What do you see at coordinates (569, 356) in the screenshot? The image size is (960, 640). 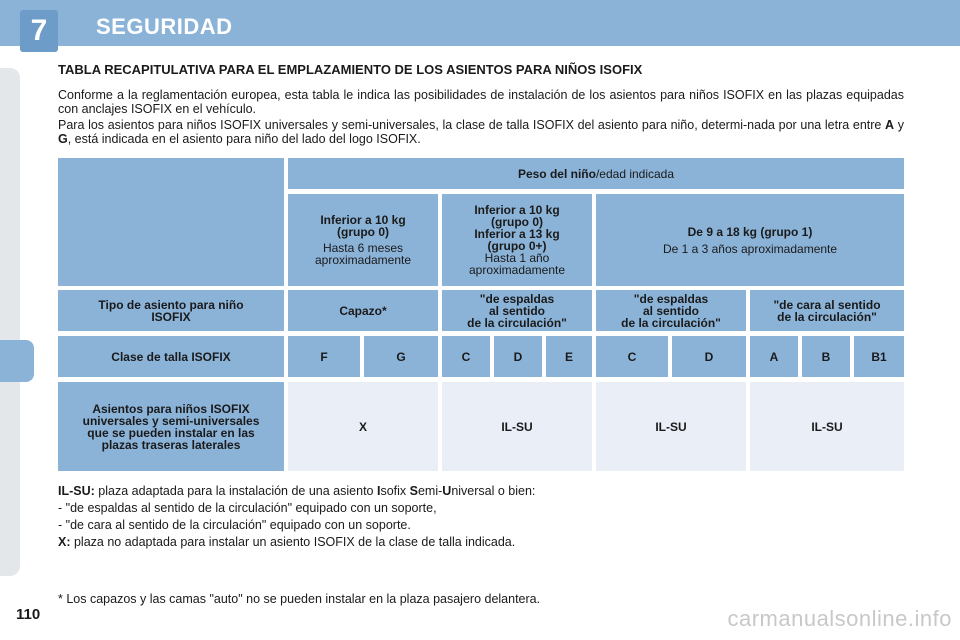 I see `class-cell: E` at bounding box center [569, 356].